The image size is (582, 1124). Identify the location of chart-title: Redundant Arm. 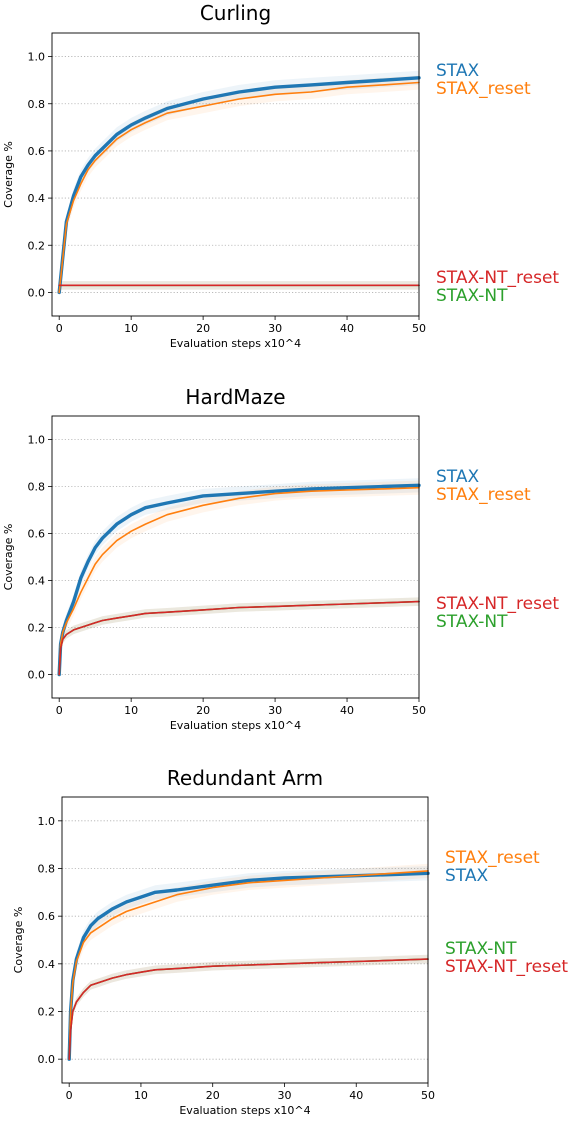
(245, 778).